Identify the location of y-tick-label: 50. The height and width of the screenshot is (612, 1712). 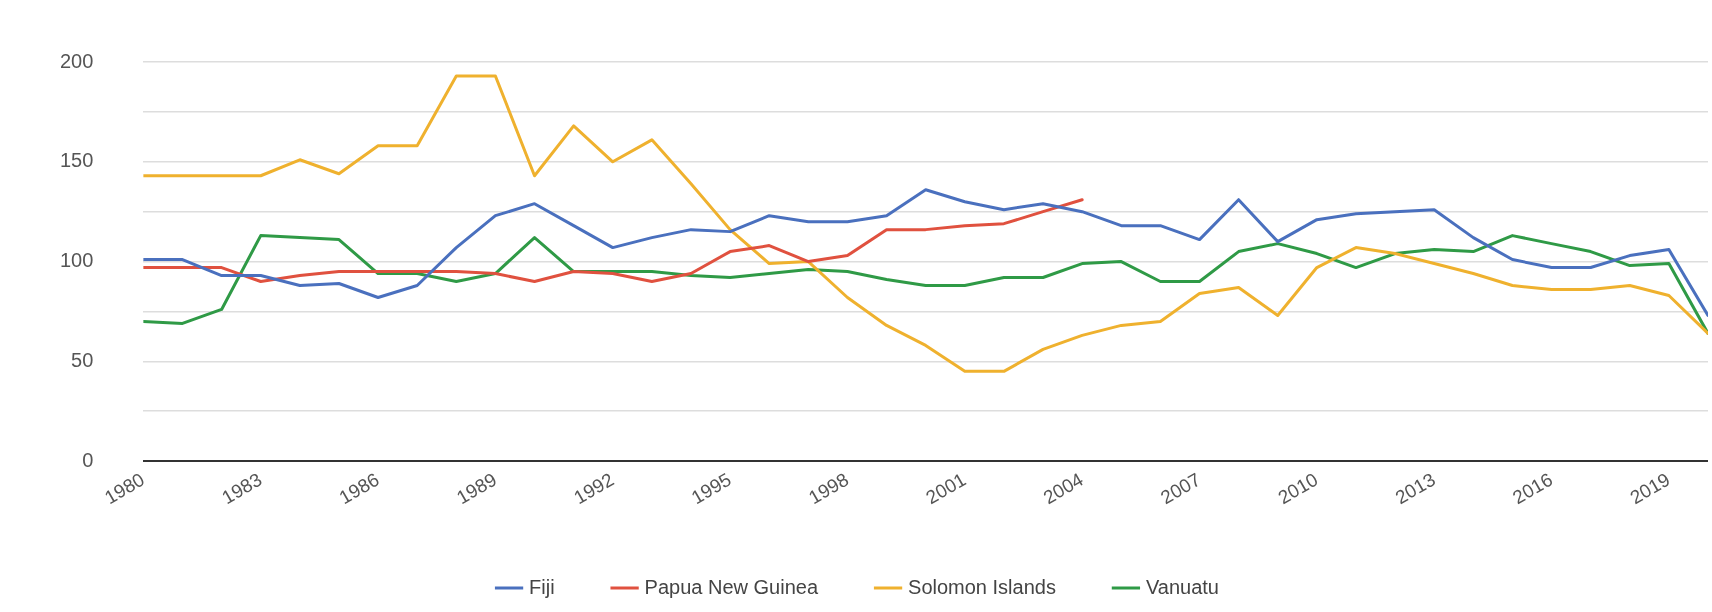
(82, 359).